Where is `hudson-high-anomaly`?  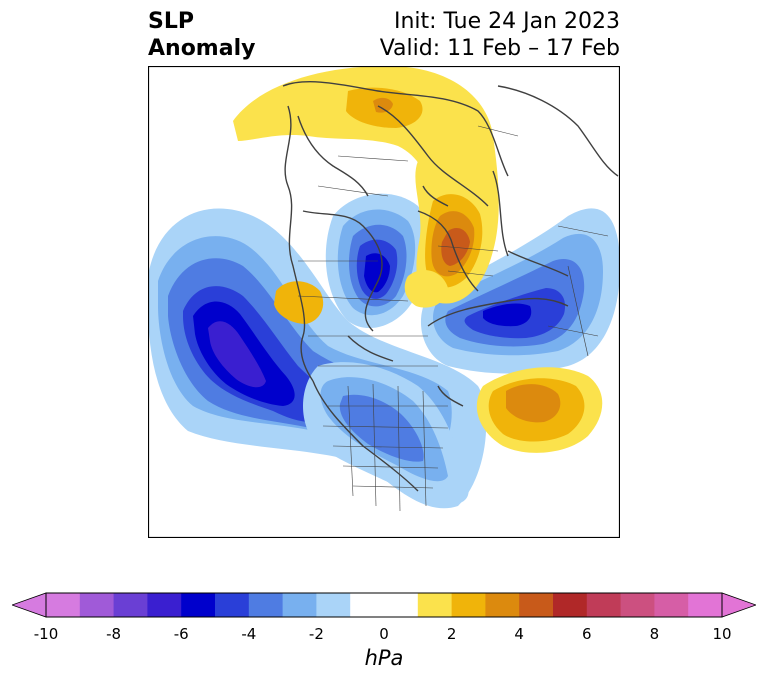 hudson-high-anomaly is located at coordinates (426, 288).